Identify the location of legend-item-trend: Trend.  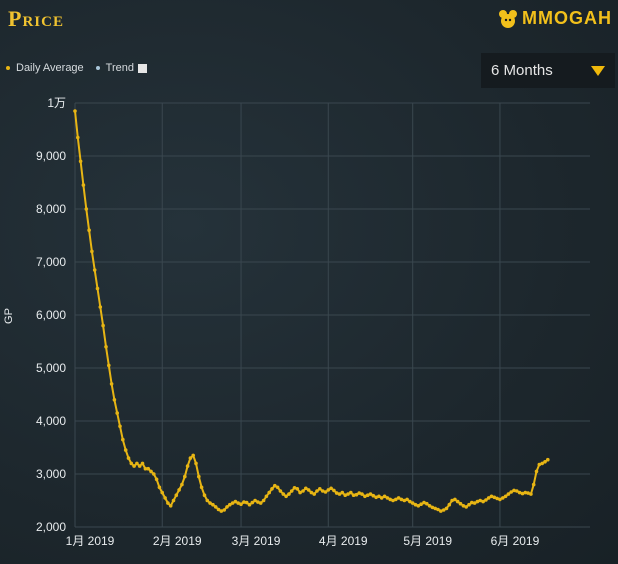
(121, 68).